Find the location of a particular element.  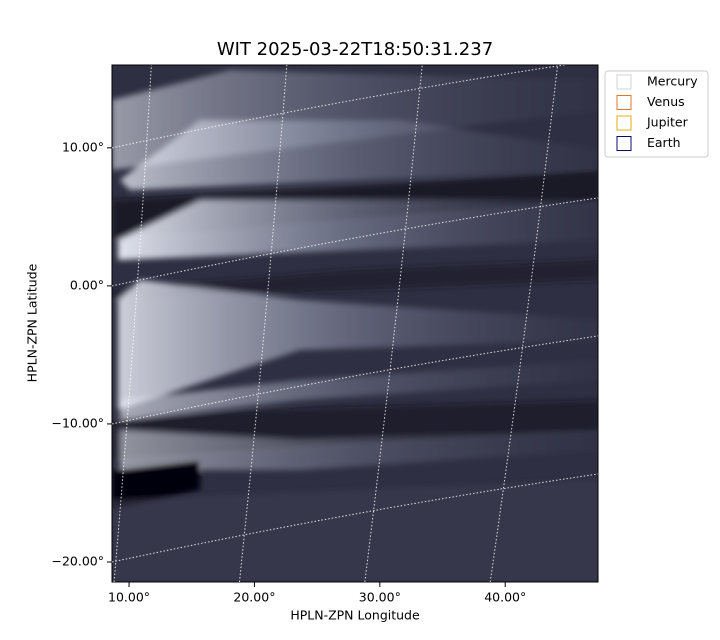

x-tick-label: 20.00° is located at coordinates (254, 597).